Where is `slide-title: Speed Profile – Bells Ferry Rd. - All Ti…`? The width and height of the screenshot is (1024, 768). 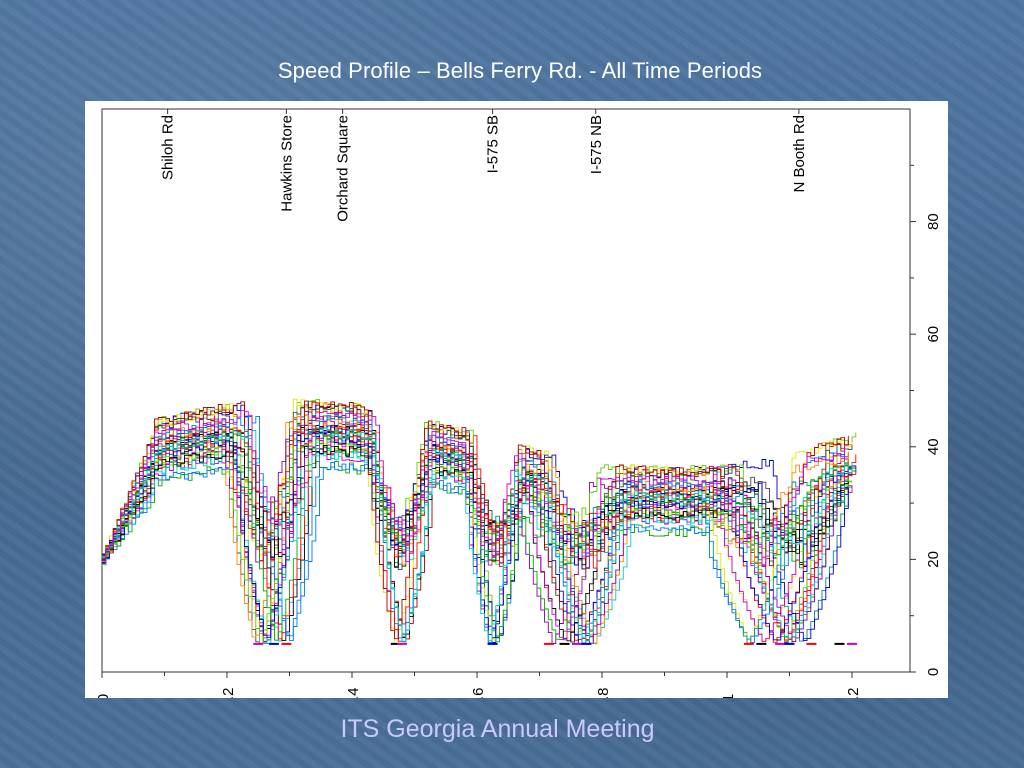
slide-title: Speed Profile – Bells Ferry Rd. - All Ti… is located at coordinates (520, 70).